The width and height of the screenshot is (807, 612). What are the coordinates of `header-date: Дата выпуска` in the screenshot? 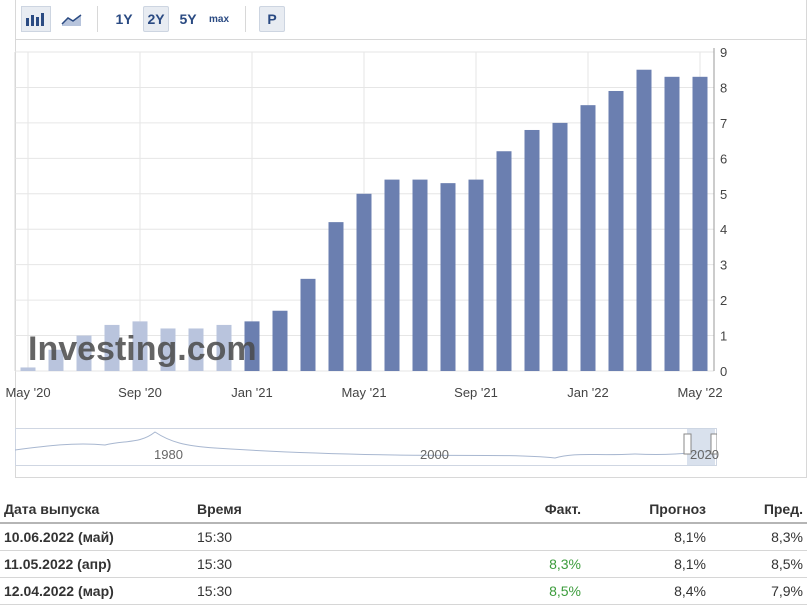 It's located at (96, 510).